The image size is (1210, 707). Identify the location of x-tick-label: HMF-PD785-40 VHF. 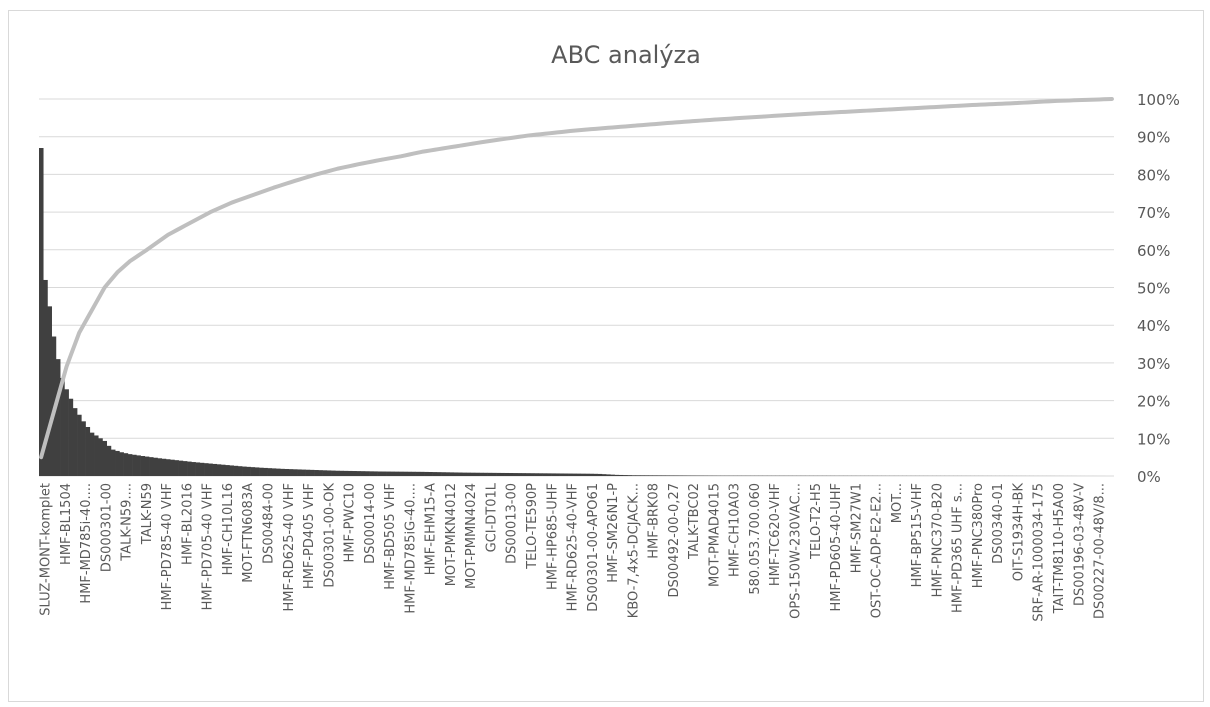
(167, 546).